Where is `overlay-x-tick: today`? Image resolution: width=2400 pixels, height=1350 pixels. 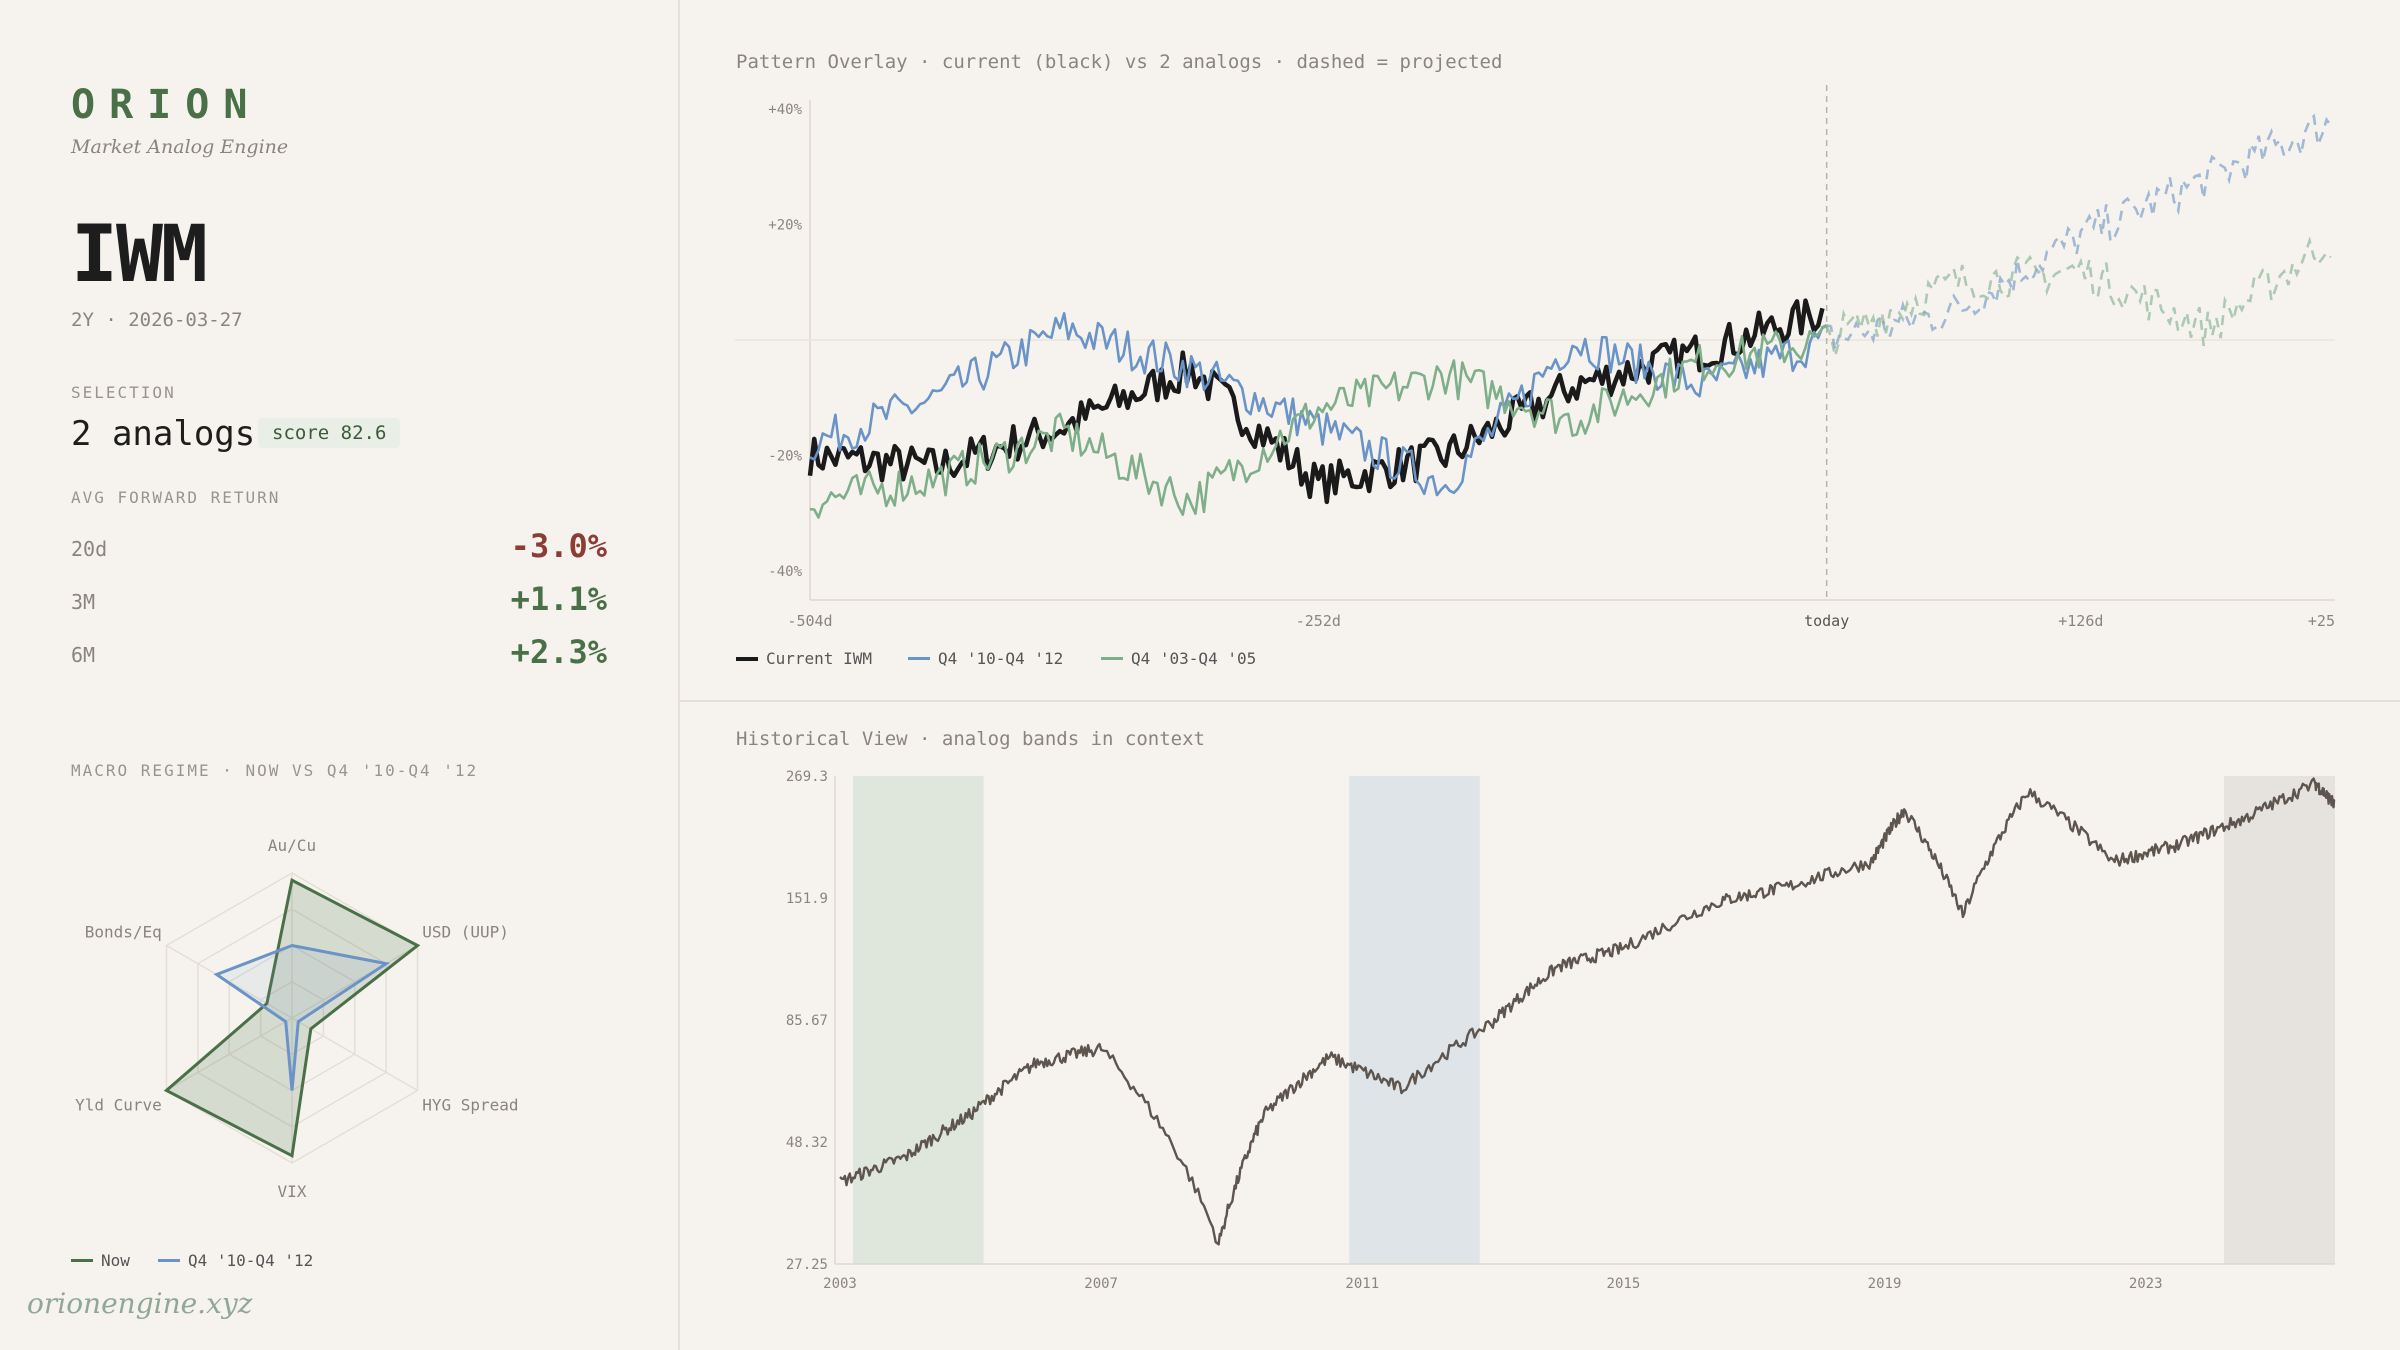
overlay-x-tick: today is located at coordinates (1826, 621).